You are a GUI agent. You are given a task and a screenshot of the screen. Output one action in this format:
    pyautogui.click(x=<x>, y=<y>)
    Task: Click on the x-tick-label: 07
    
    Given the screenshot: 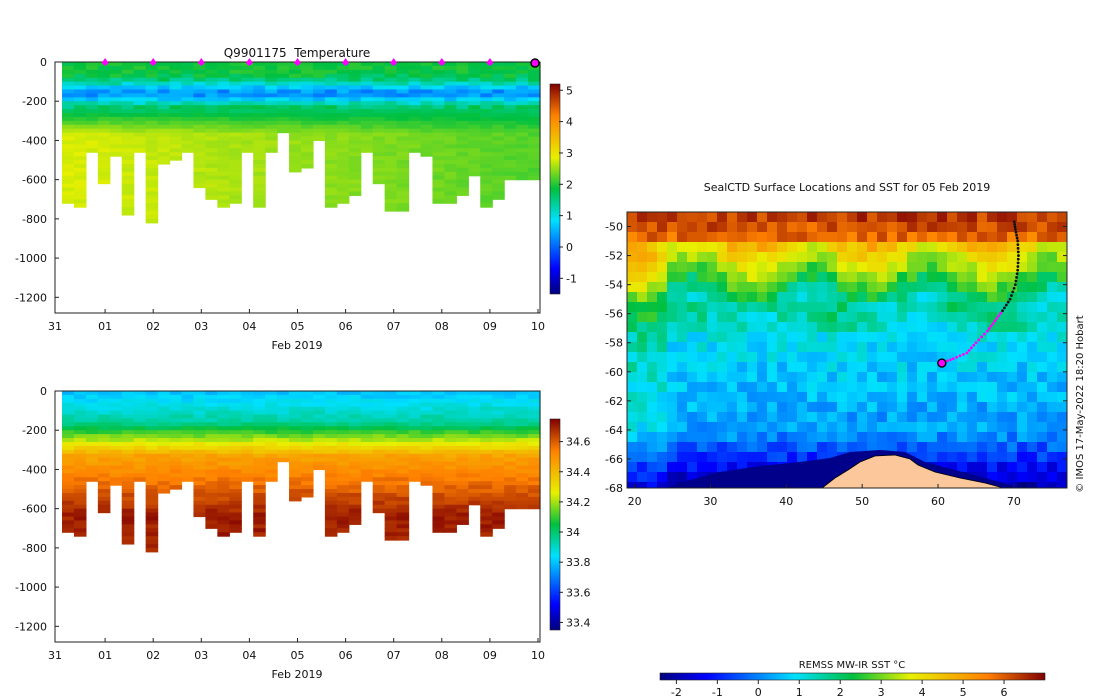 What is the action you would take?
    pyautogui.click(x=394, y=326)
    